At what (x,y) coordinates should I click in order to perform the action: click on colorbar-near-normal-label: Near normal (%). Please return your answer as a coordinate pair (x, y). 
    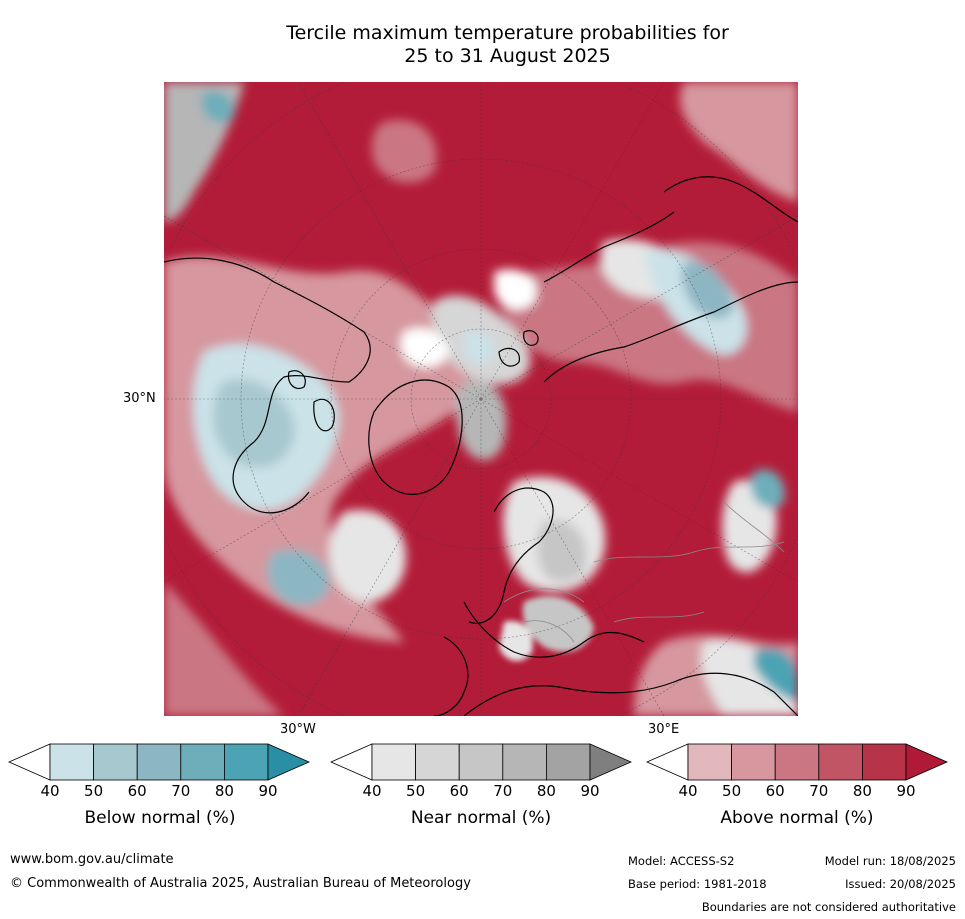
    Looking at the image, I should click on (481, 818).